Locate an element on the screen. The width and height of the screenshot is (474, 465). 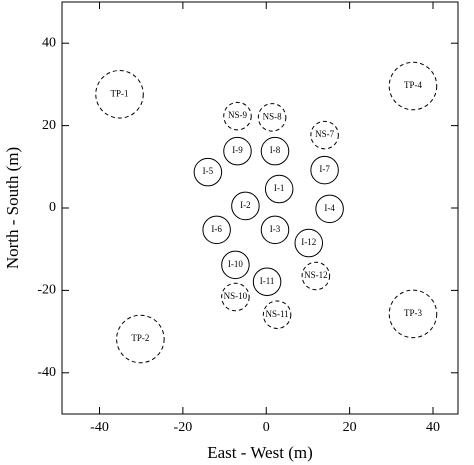
station-label: TP-2 is located at coordinates (140, 338).